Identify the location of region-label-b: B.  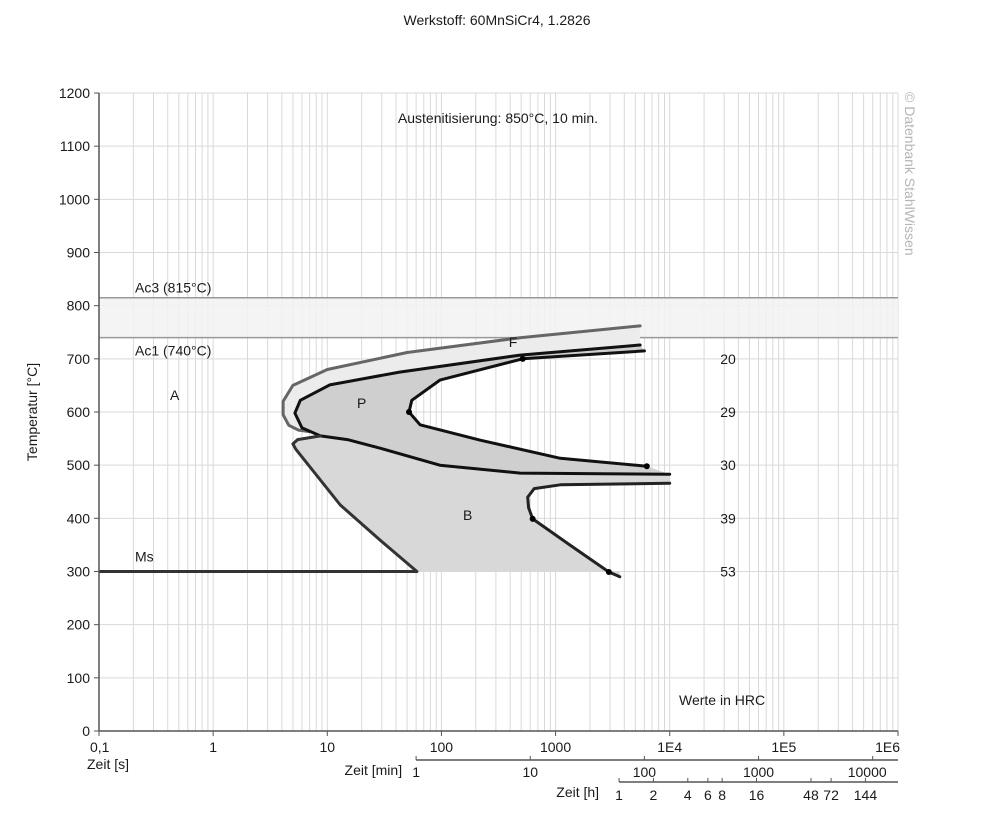
(467, 515).